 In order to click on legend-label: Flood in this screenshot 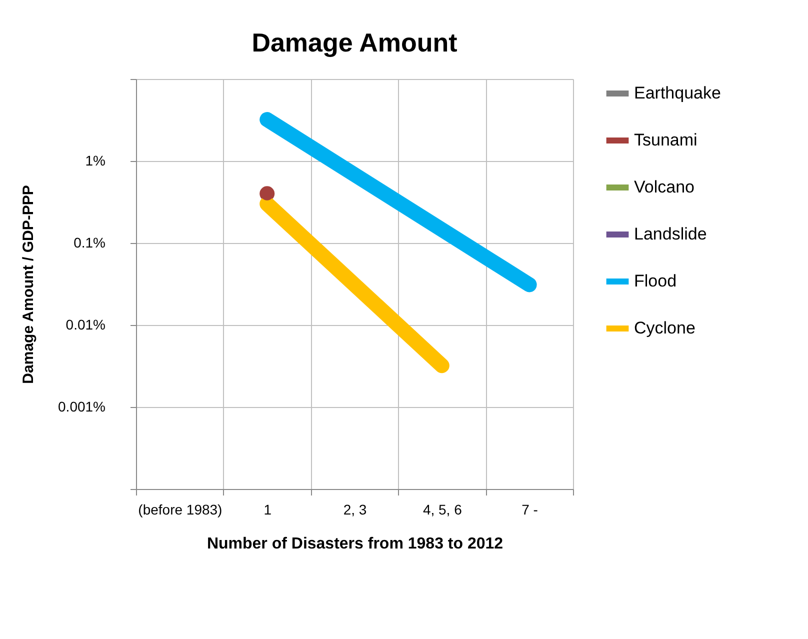, I will do `click(655, 281)`.